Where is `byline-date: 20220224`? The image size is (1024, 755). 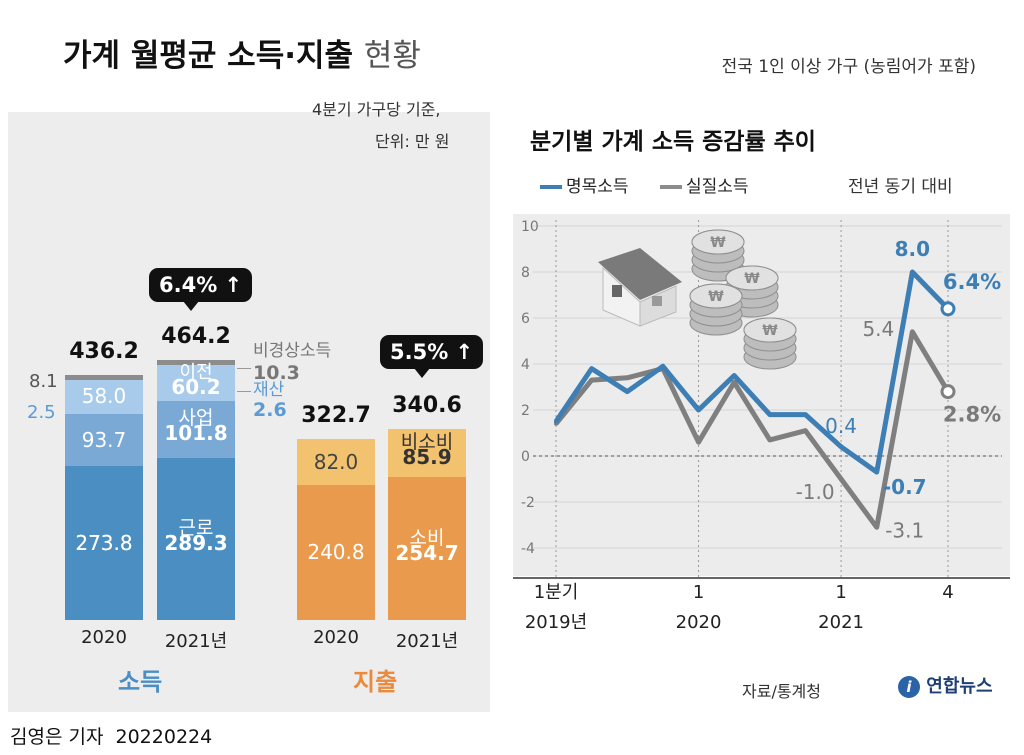
byline-date: 20220224 is located at coordinates (164, 737).